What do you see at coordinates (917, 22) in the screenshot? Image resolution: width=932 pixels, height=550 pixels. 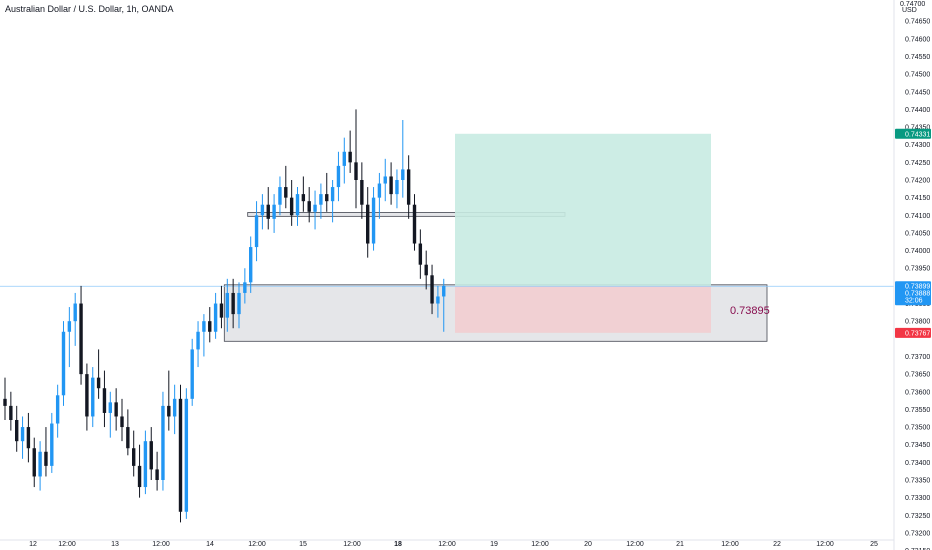 I see `y-tick-label: 0.74650` at bounding box center [917, 22].